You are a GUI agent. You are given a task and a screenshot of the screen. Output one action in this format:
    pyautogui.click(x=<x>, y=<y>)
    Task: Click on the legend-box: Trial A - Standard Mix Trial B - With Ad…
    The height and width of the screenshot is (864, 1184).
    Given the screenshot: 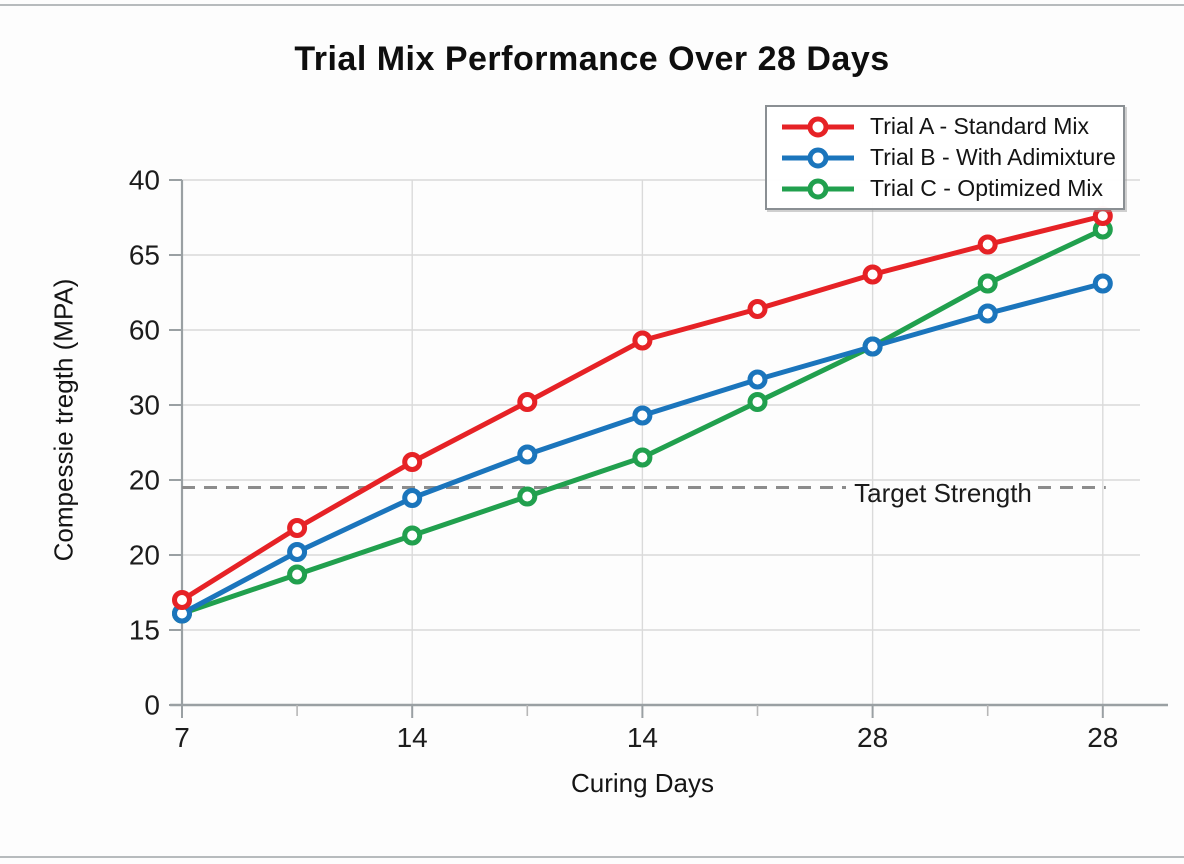 What is the action you would take?
    pyautogui.click(x=945, y=157)
    